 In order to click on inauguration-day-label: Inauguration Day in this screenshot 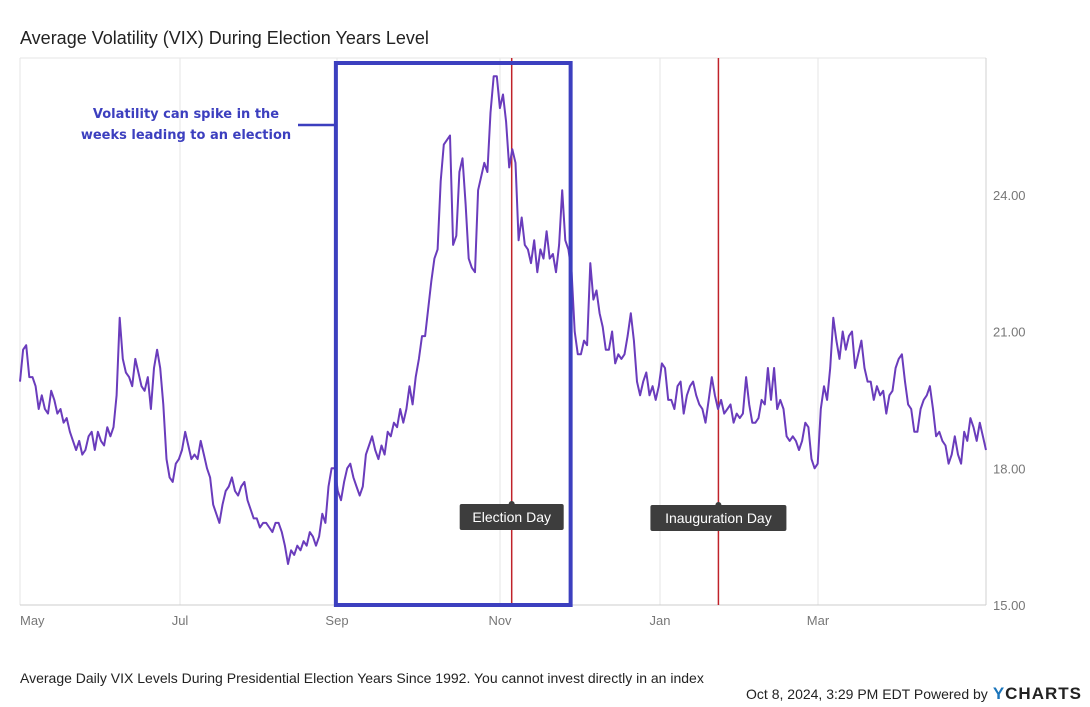, I will do `click(718, 518)`.